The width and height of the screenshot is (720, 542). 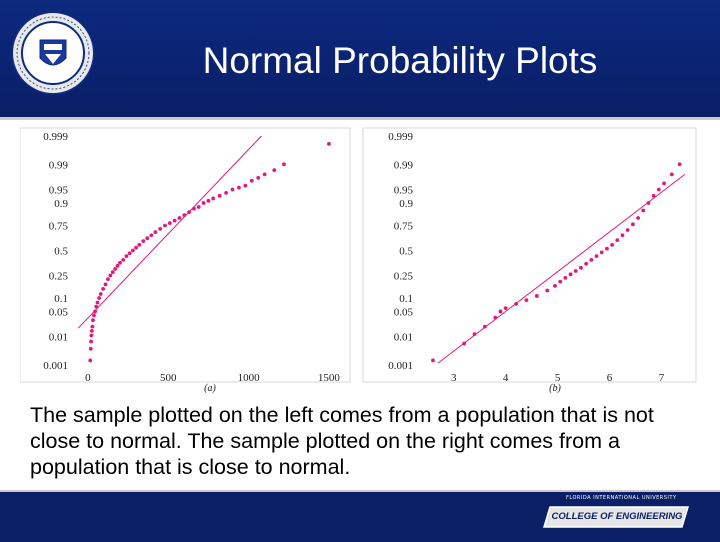 What do you see at coordinates (506, 378) in the screenshot?
I see `x-tick-label: 4` at bounding box center [506, 378].